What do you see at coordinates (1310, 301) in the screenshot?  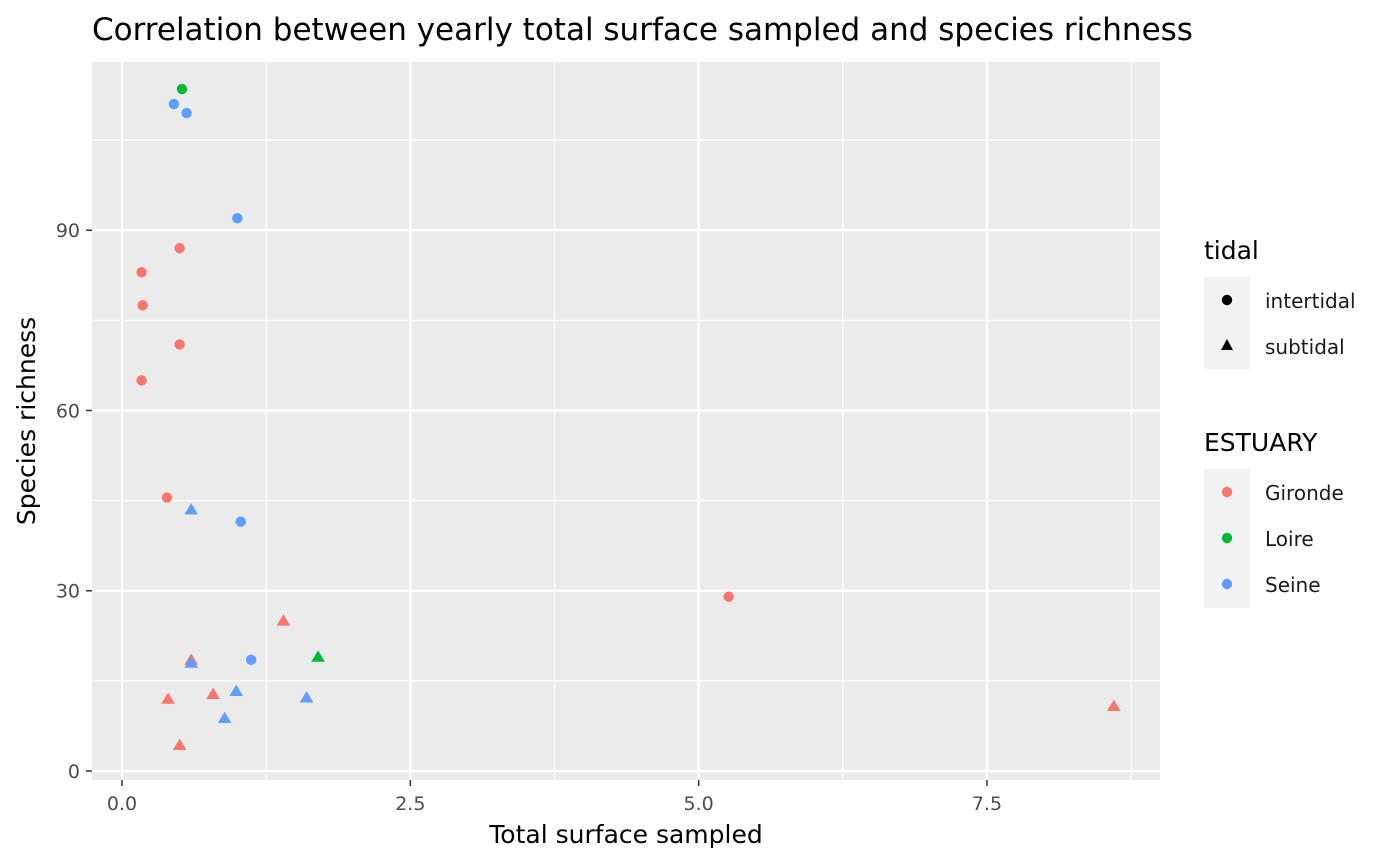 I see `legend-label-intertidal: intertidal` at bounding box center [1310, 301].